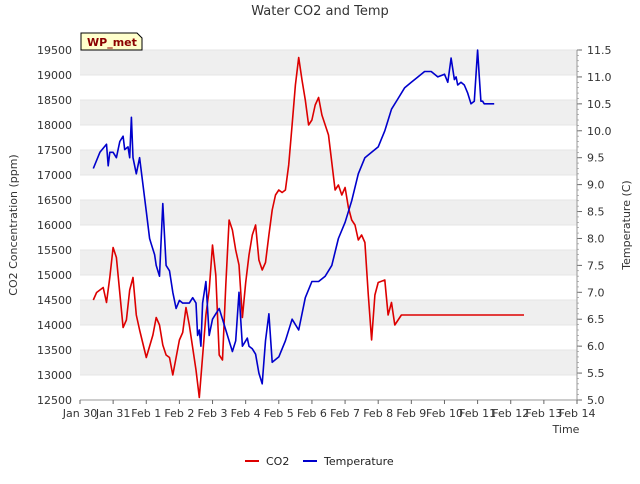 The height and width of the screenshot is (484, 640). I want to click on chart-title: Water CO2 and Temp, so click(320, 11).